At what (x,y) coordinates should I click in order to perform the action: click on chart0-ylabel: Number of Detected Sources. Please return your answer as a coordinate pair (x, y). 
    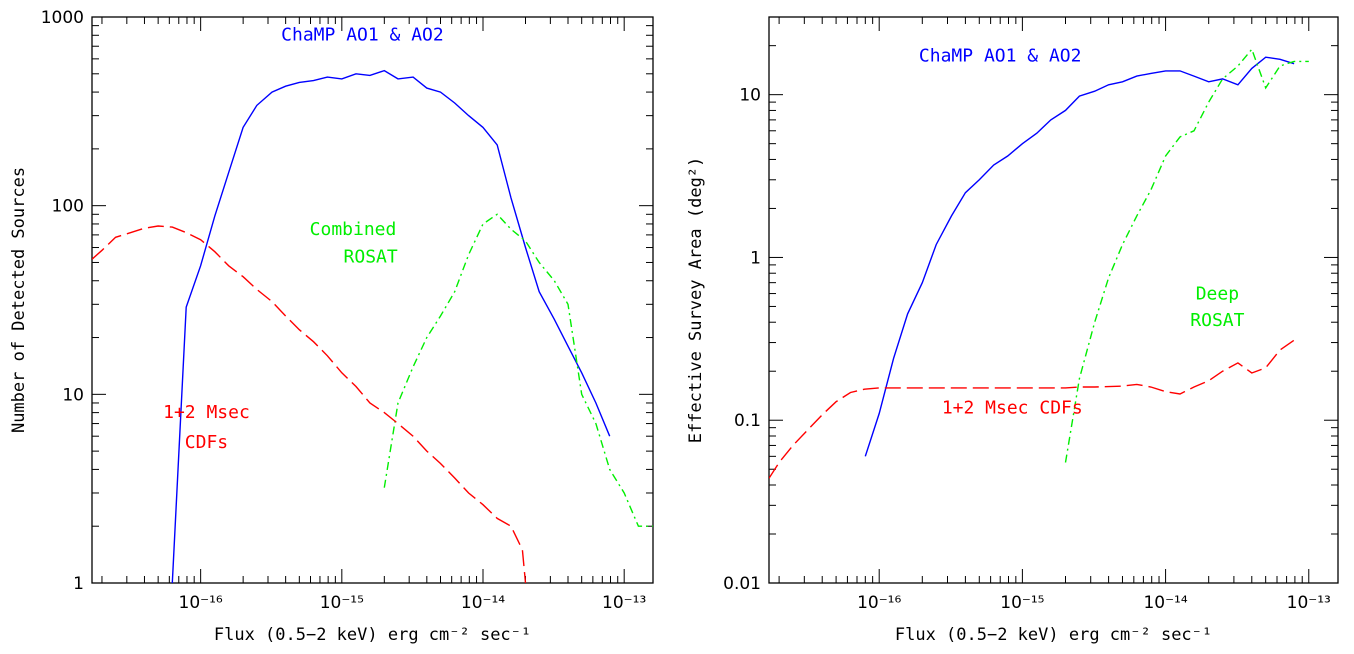
    Looking at the image, I should click on (19, 300).